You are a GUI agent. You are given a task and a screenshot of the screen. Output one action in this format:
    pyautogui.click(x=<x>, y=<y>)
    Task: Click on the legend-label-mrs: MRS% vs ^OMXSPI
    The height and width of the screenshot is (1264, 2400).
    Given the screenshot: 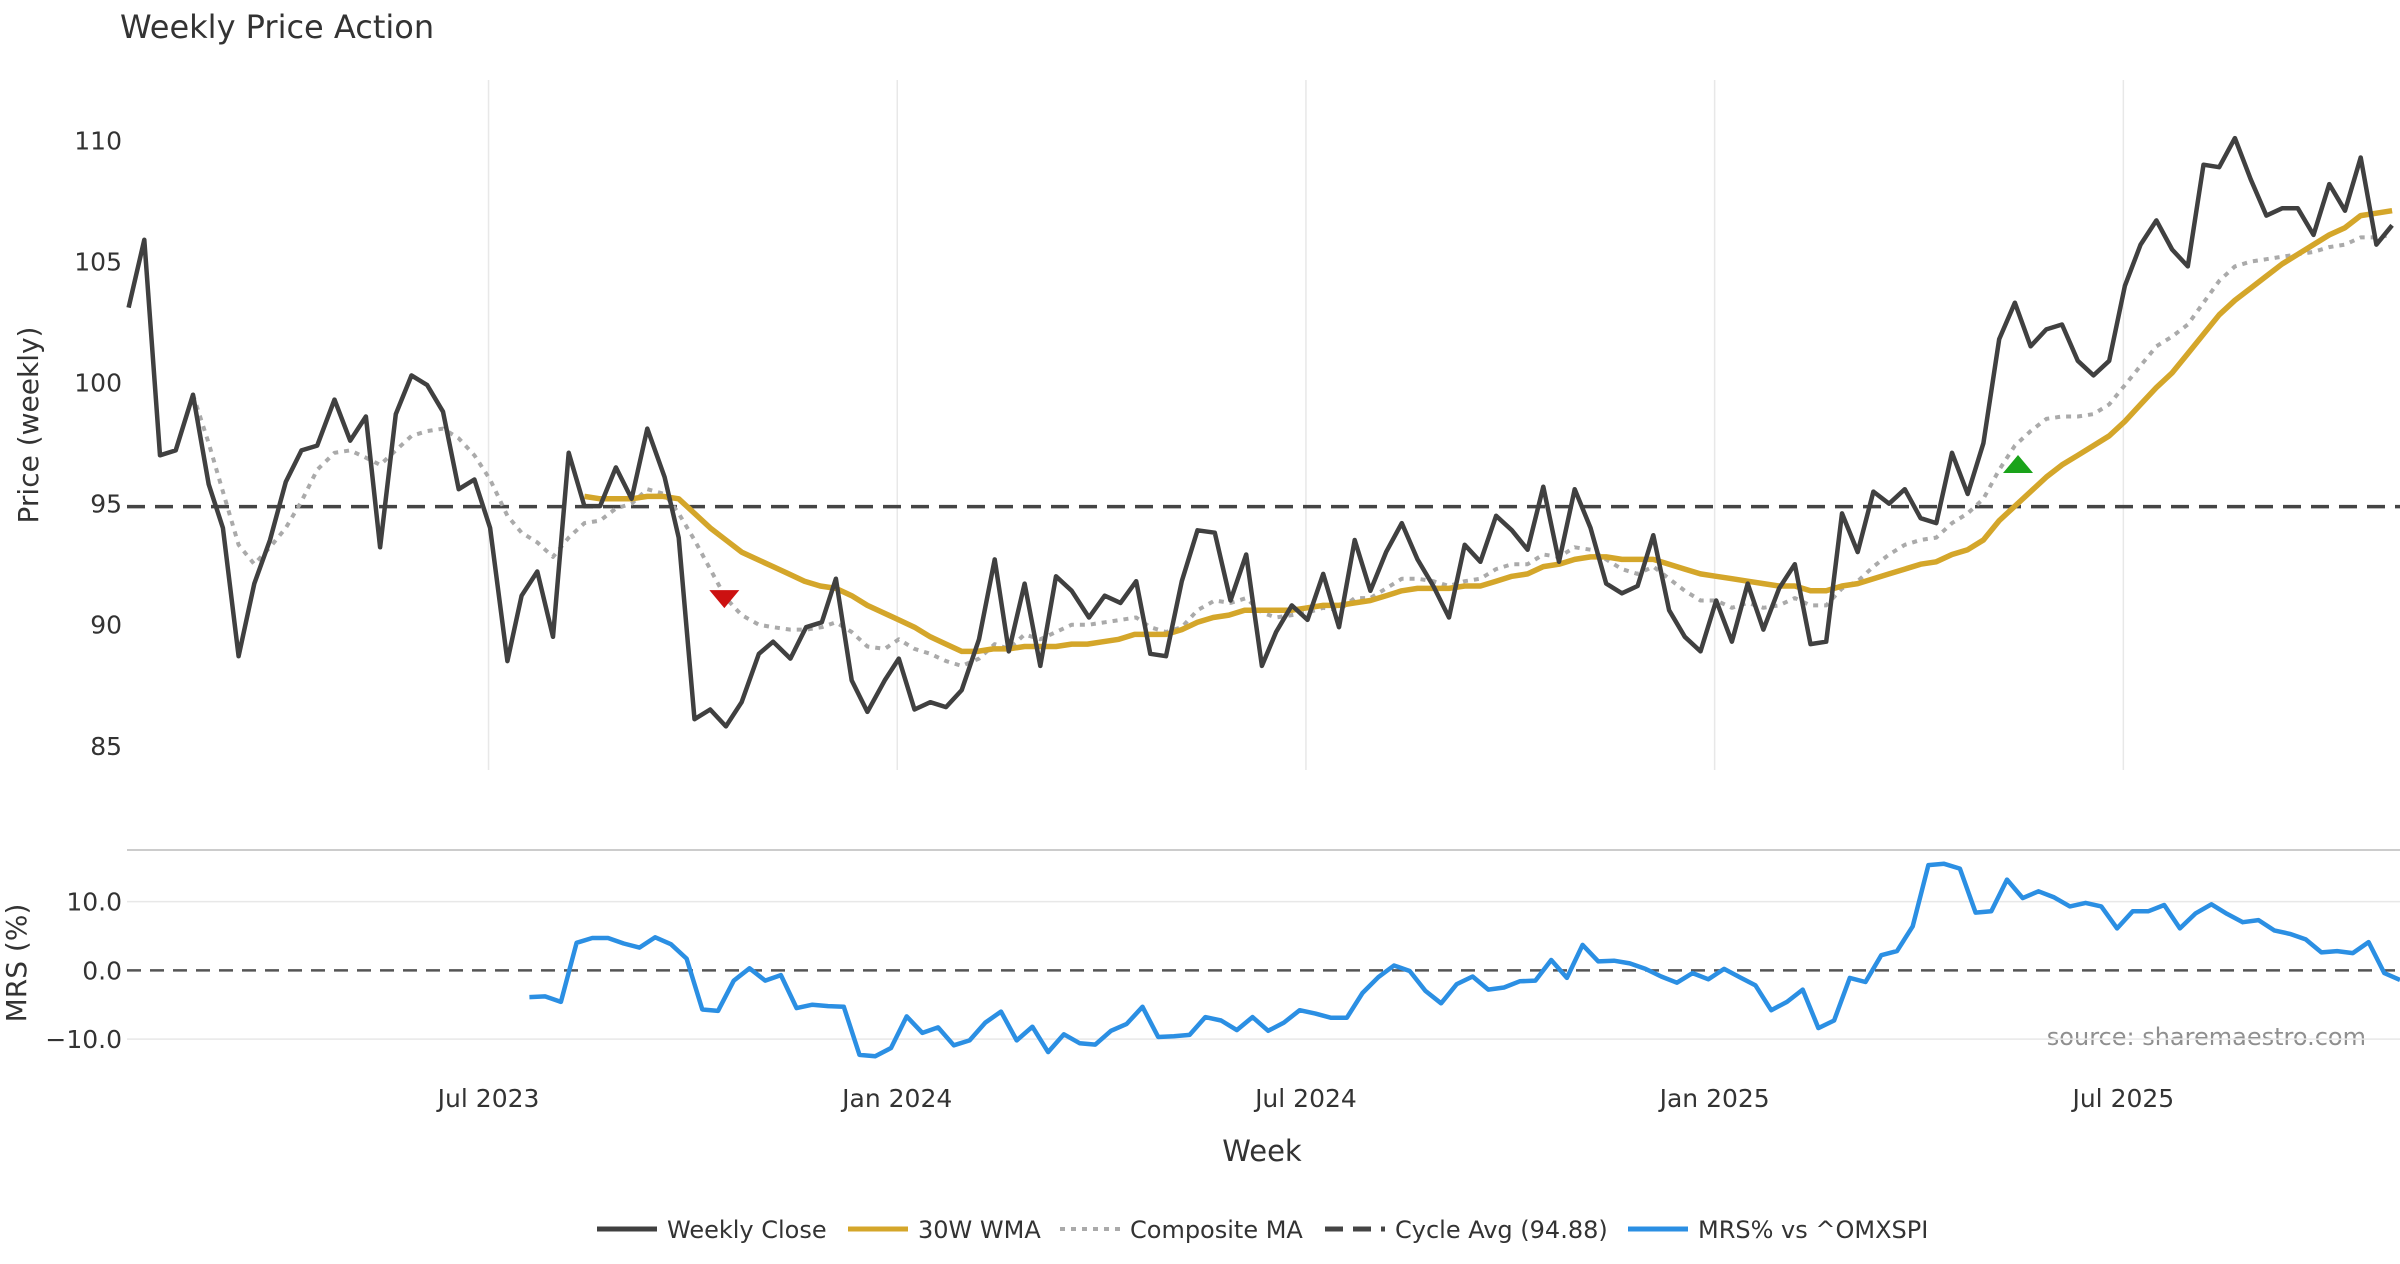 What is the action you would take?
    pyautogui.click(x=1813, y=1230)
    